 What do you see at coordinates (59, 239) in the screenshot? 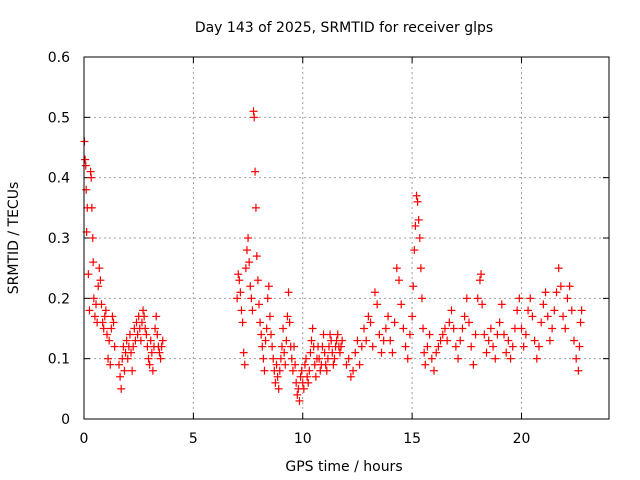
I see `y-tick-label: 0.3` at bounding box center [59, 239].